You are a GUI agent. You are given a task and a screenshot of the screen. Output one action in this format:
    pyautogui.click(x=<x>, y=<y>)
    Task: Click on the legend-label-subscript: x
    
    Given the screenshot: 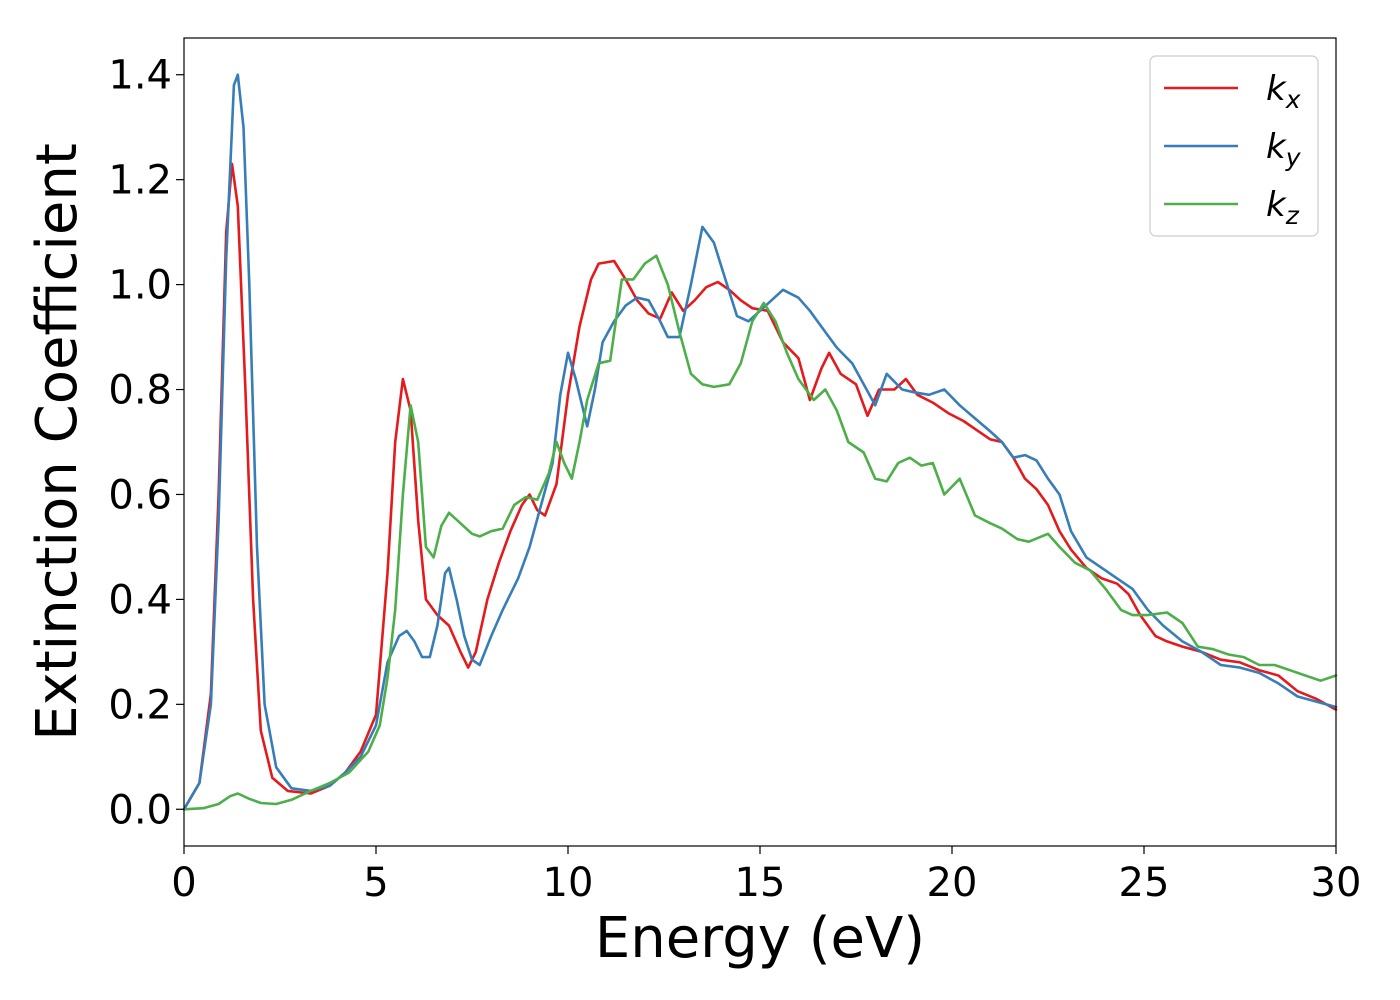 What is the action you would take?
    pyautogui.click(x=1293, y=99)
    